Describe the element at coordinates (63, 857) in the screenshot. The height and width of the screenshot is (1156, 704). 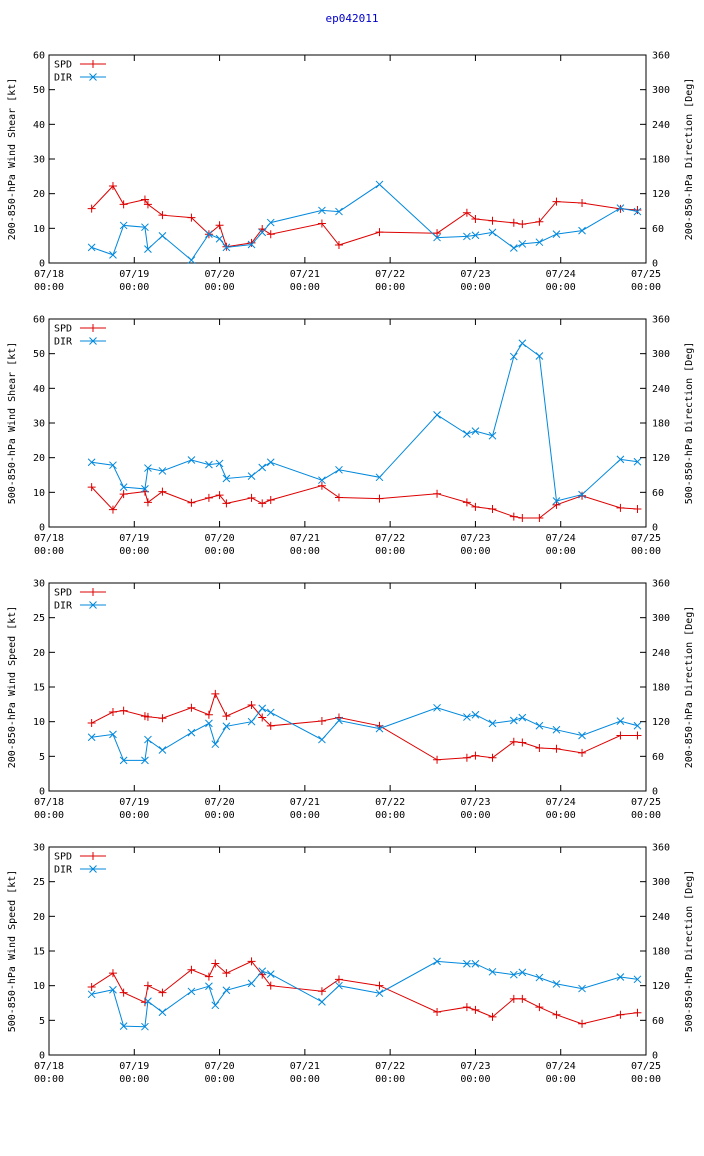
I see `spd-legend-label: SPD` at that location.